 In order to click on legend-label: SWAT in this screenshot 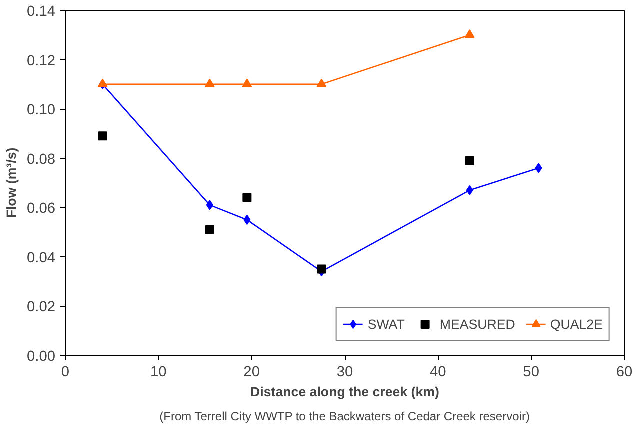, I will do `click(386, 324)`.